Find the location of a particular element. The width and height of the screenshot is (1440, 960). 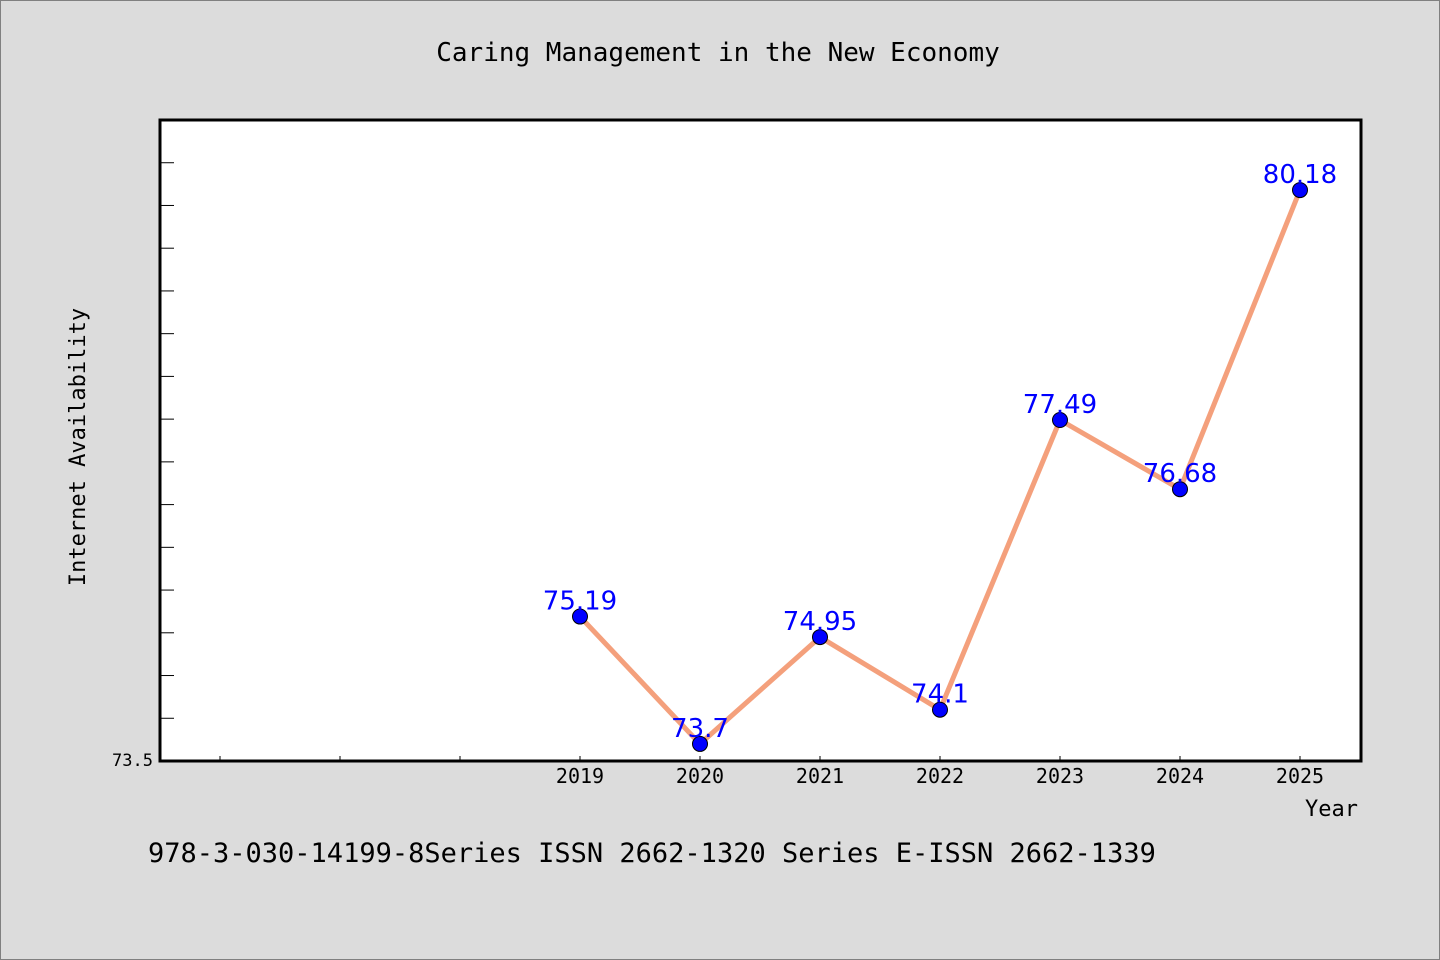

x-tick-label: 2022 is located at coordinates (940, 776).